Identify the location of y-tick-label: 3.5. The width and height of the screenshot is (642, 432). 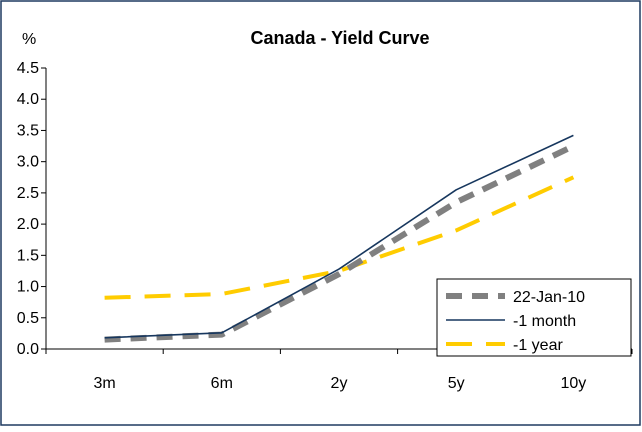
(28, 130).